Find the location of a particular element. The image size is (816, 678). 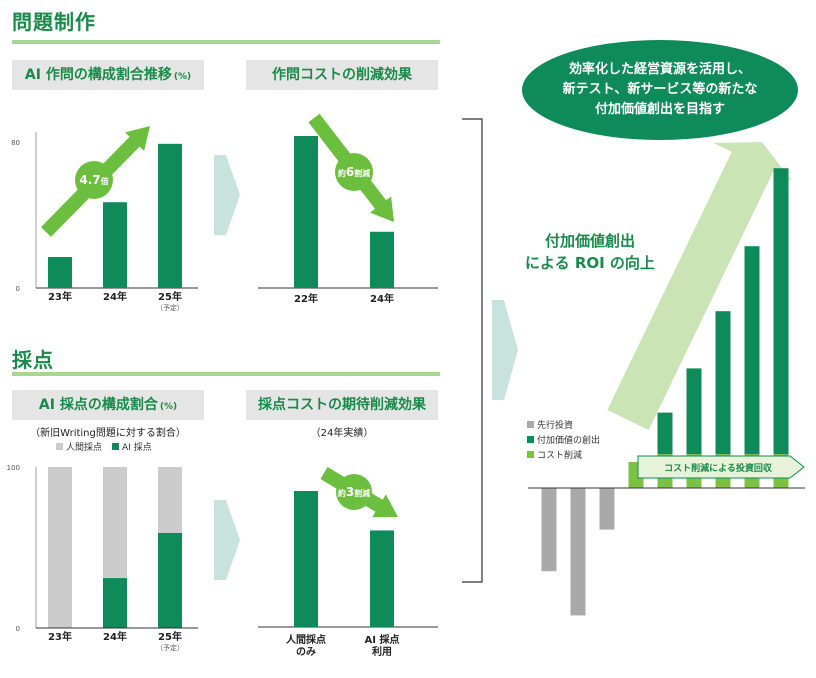

section-title-scoring: 採点 is located at coordinates (33, 360).